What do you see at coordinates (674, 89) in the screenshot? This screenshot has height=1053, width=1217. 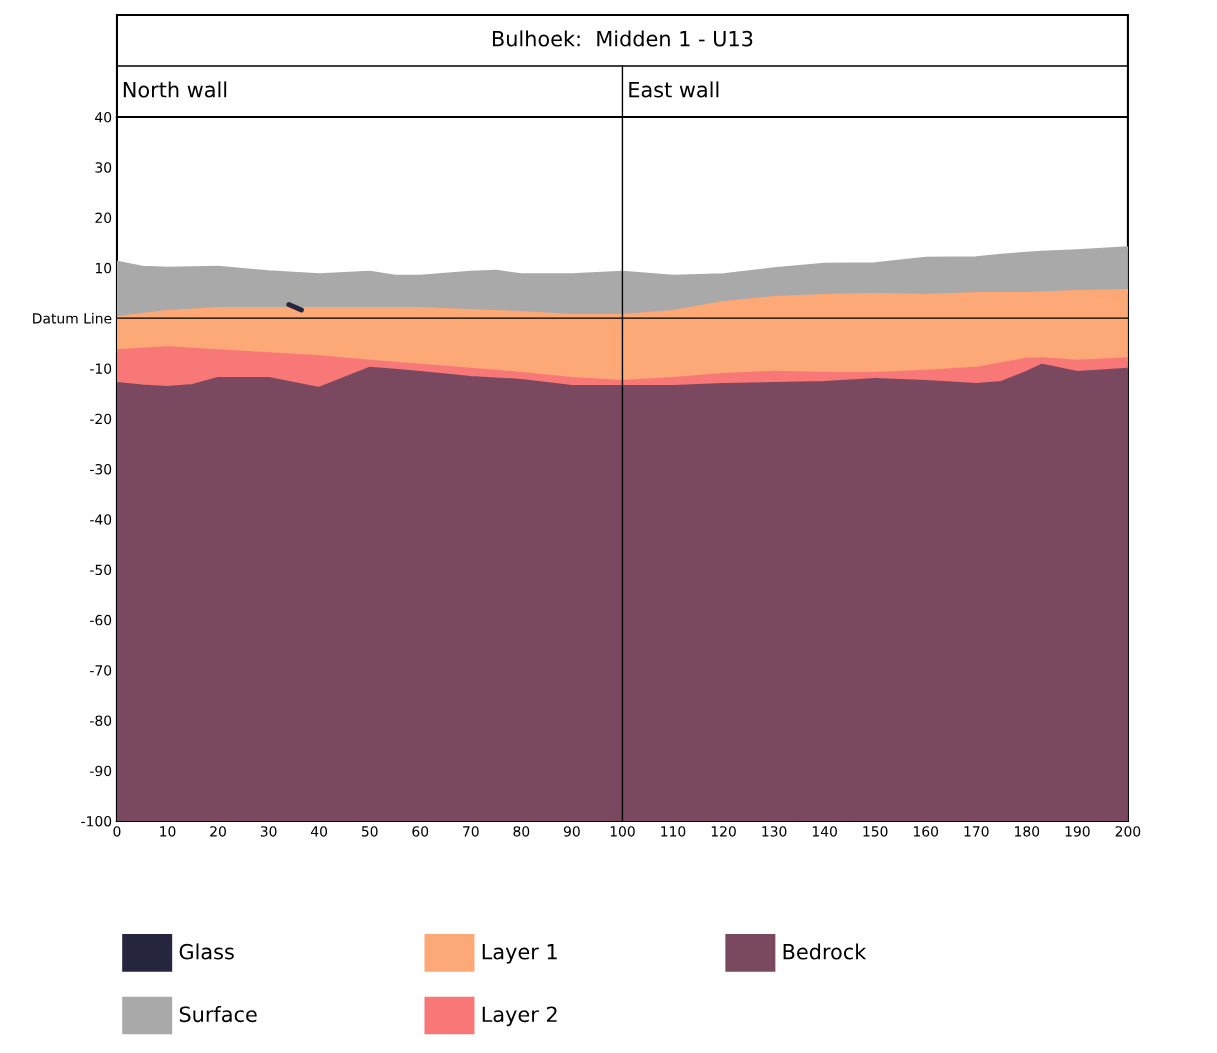 I see `text: East wall` at bounding box center [674, 89].